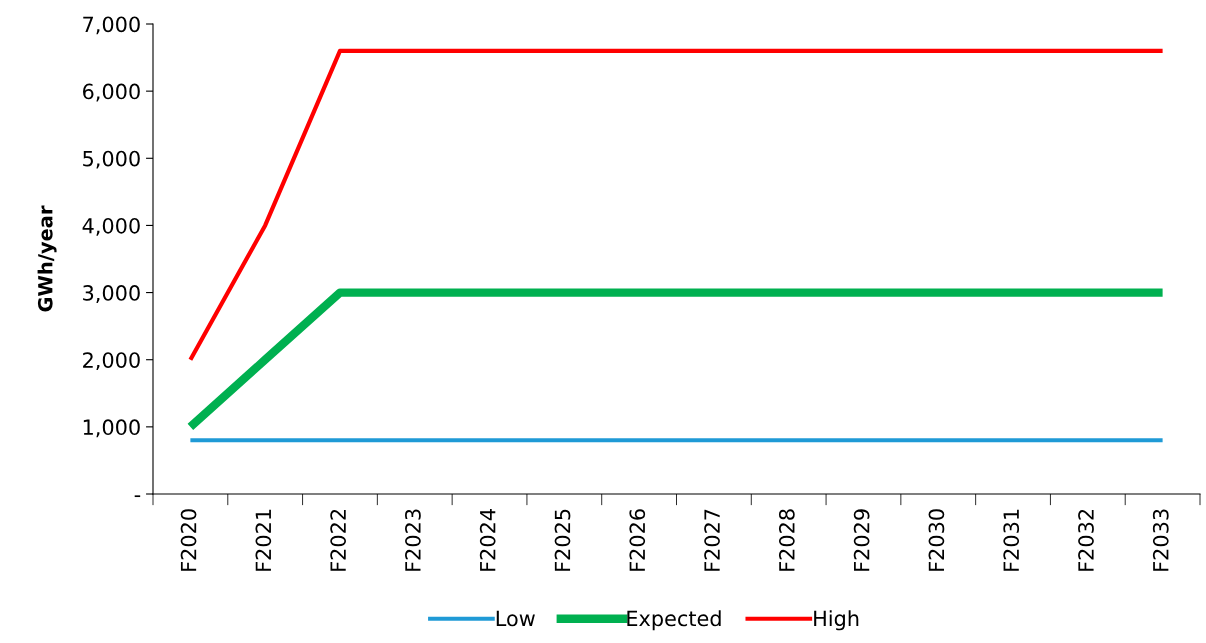  I want to click on legend-label: High, so click(836, 620).